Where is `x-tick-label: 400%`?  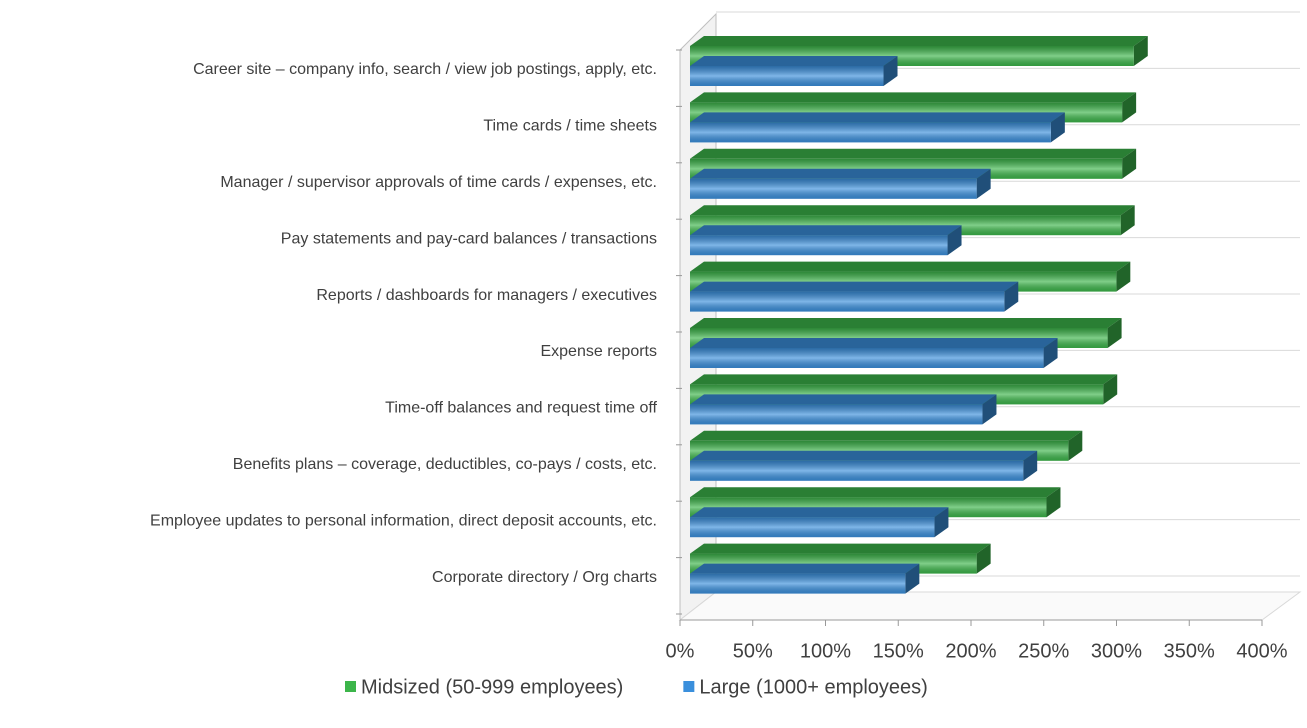 x-tick-label: 400% is located at coordinates (1261, 651).